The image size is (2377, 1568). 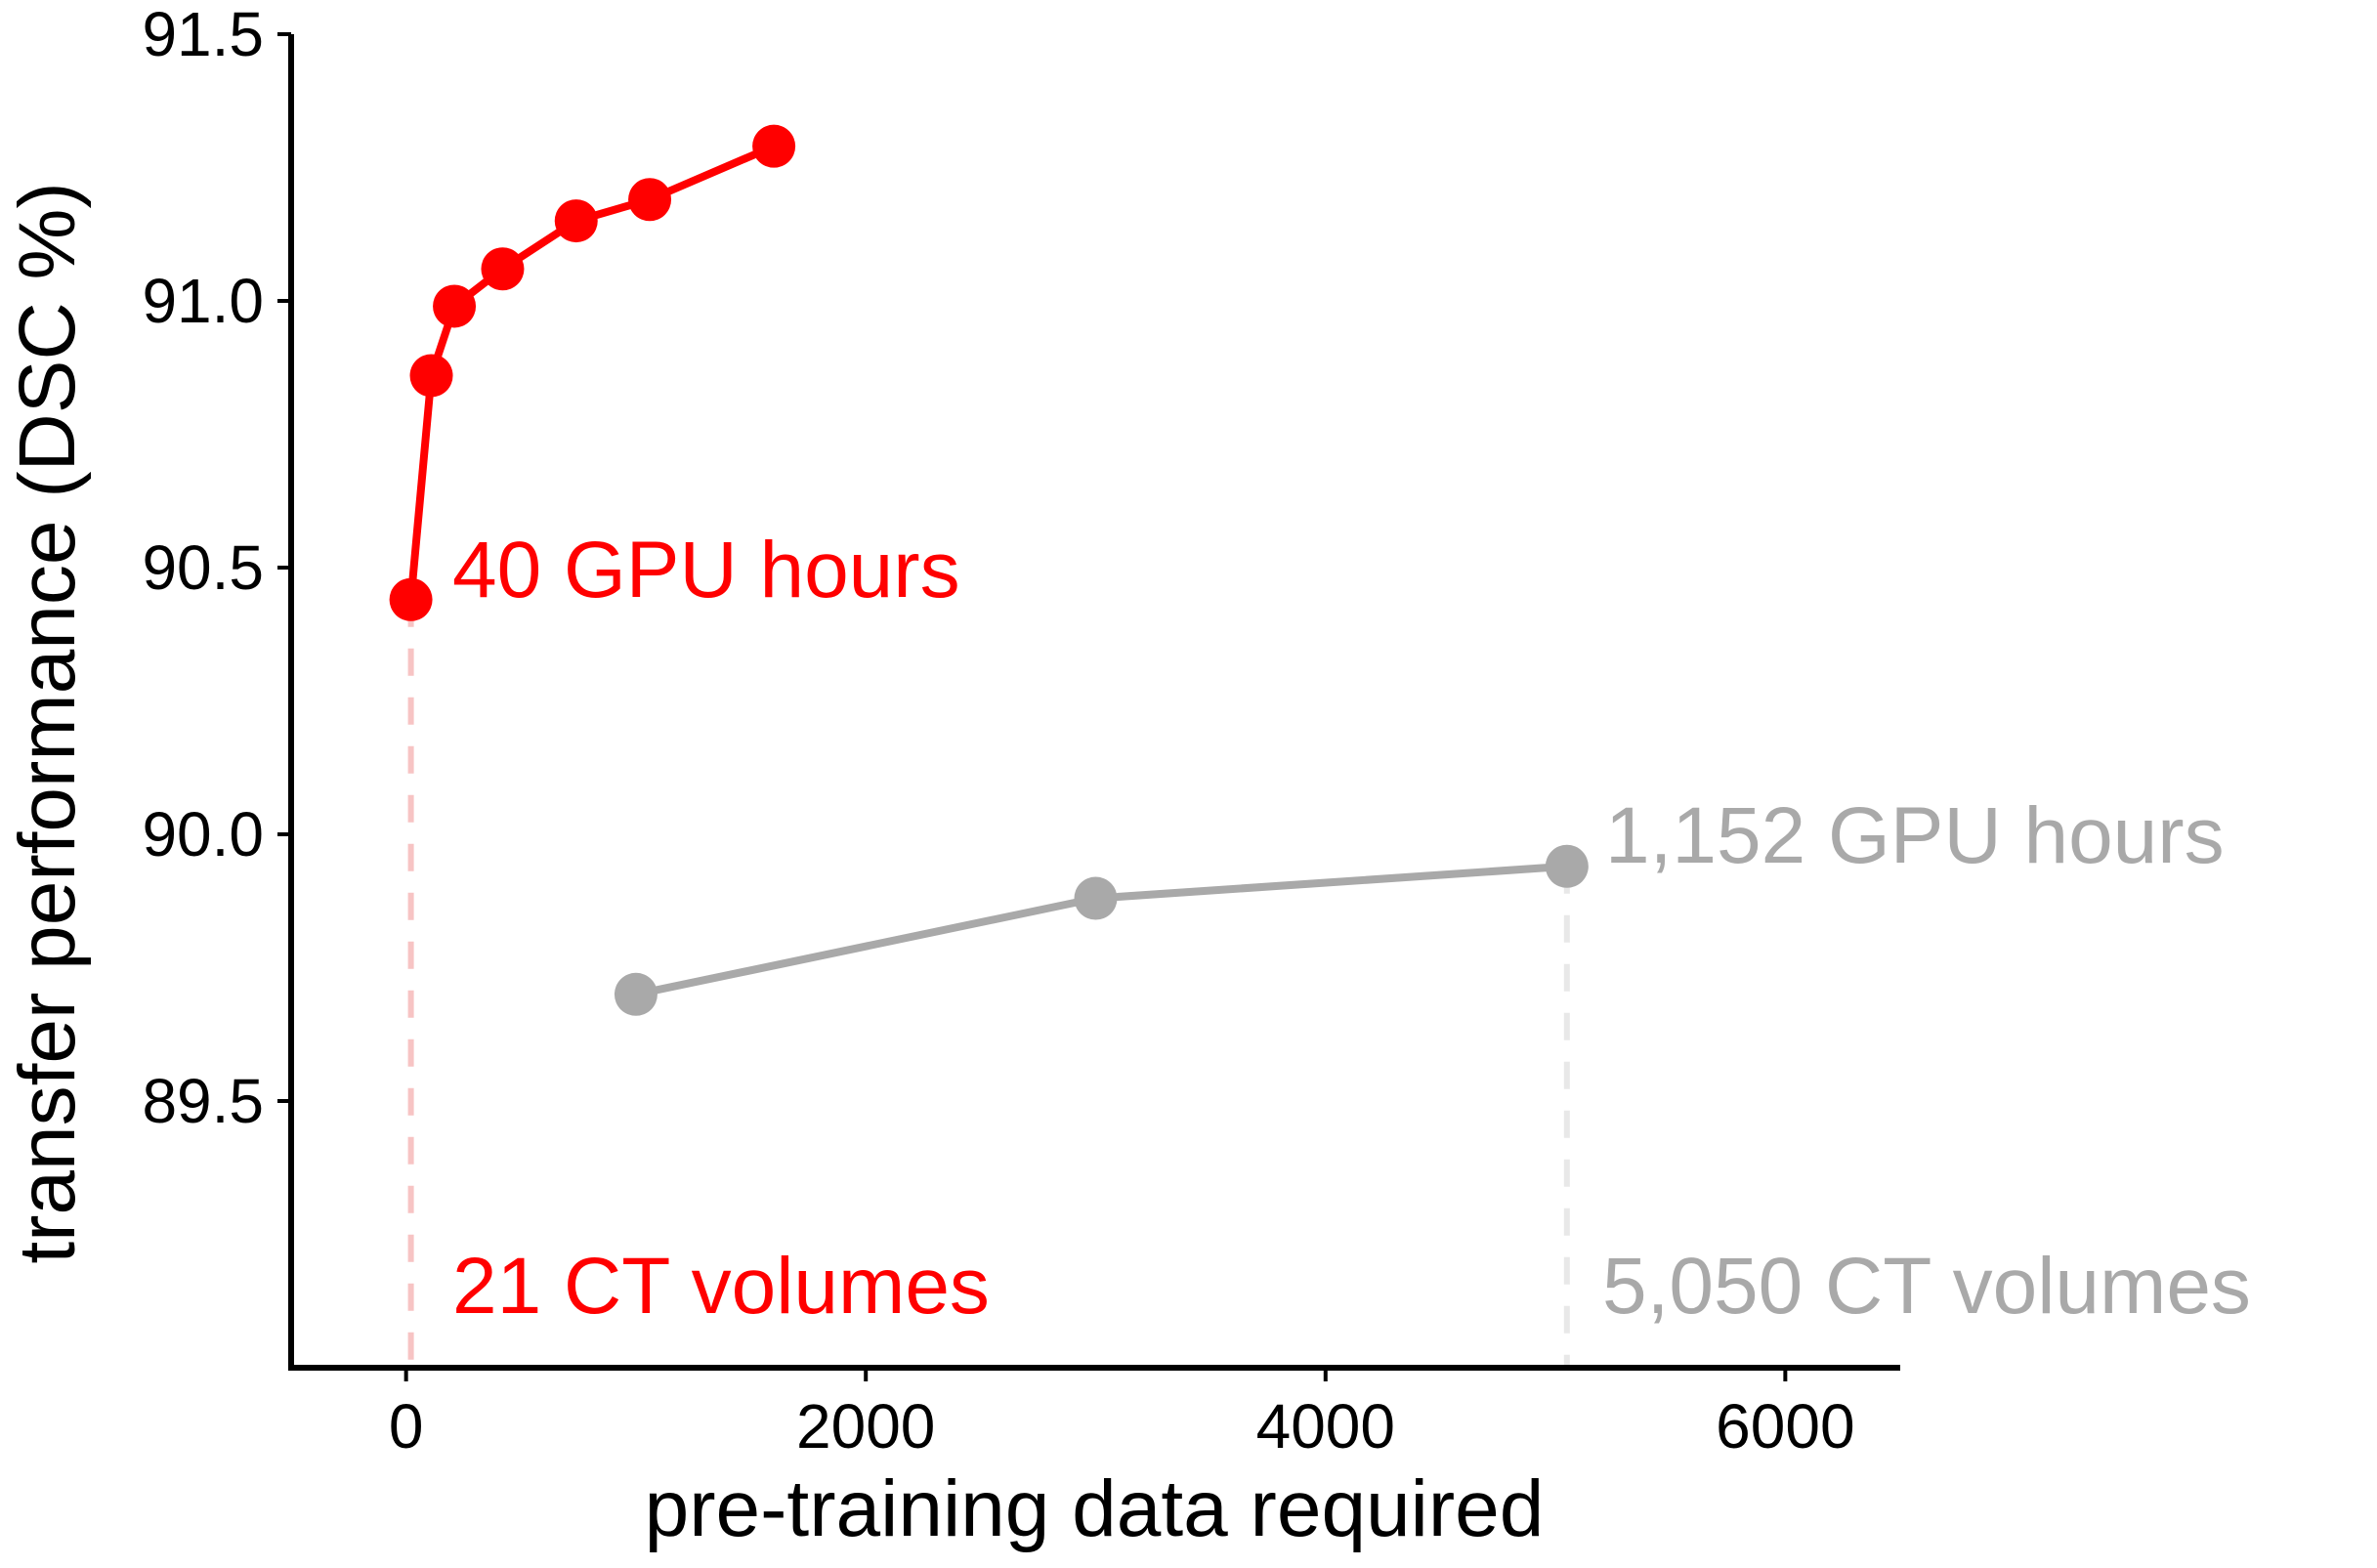 I want to click on y-tick-label: 90.5, so click(x=203, y=567).